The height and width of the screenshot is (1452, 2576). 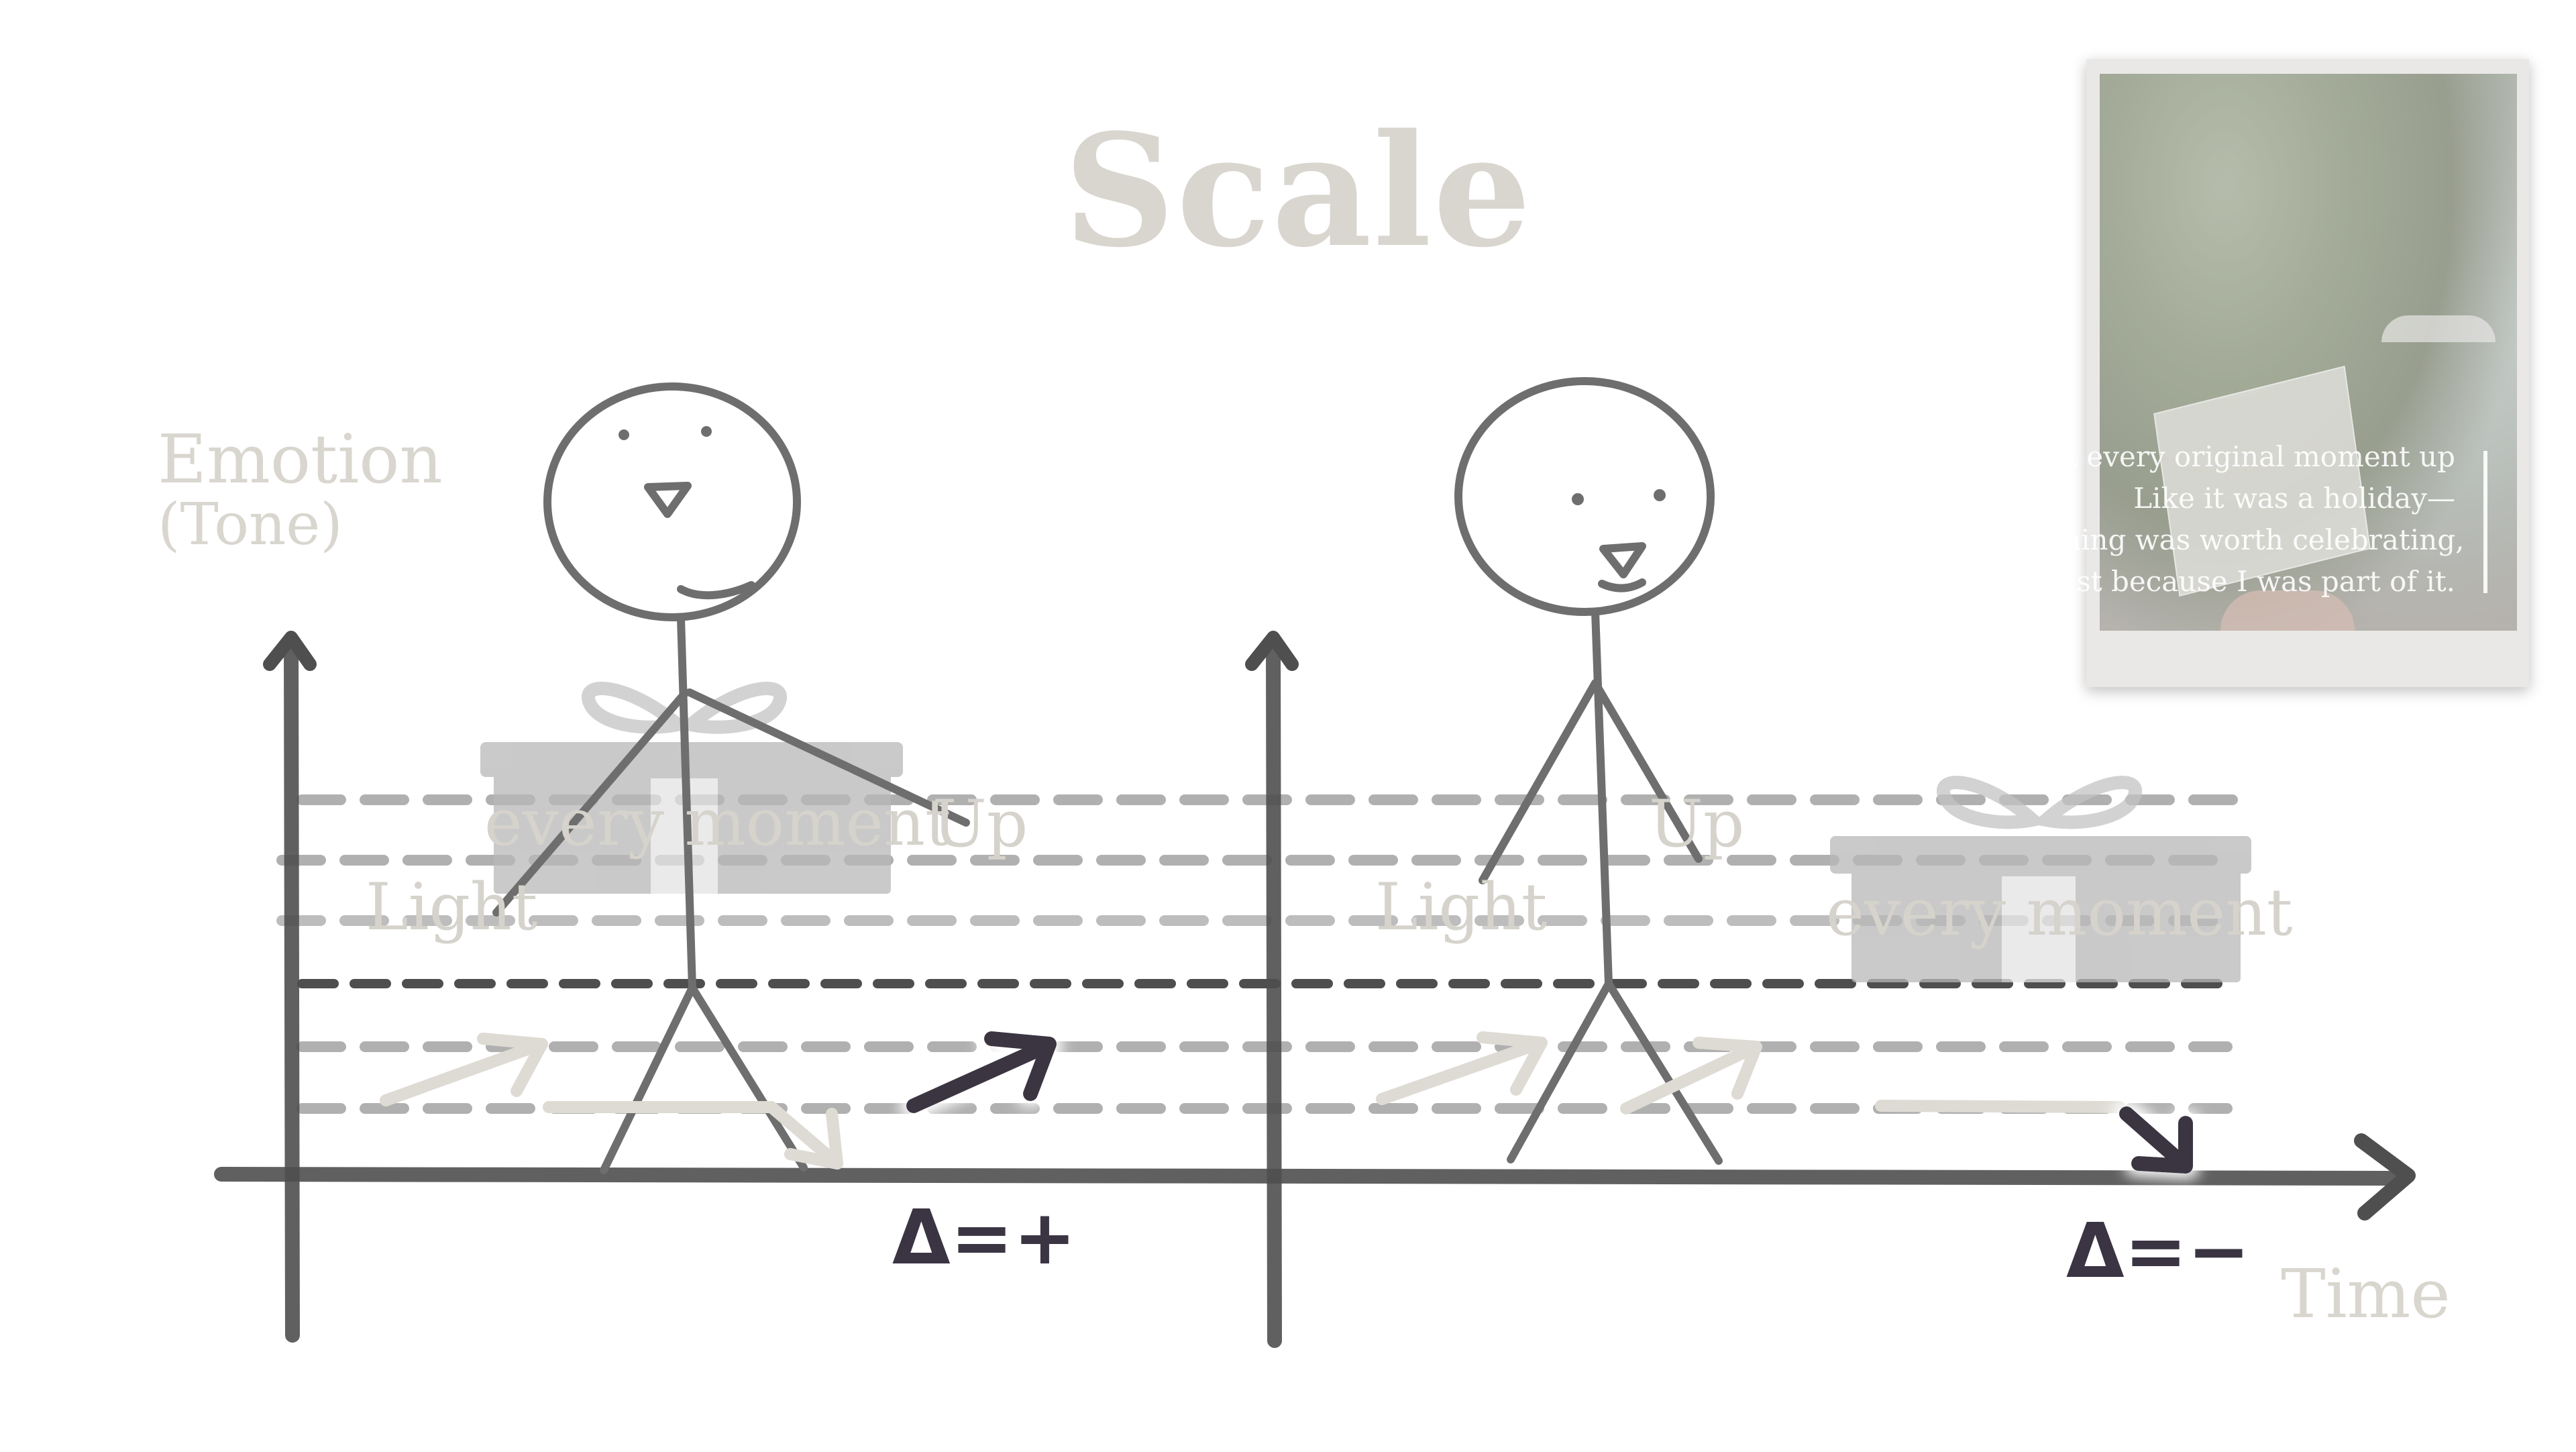 I want to click on photo-image, so click(x=2308, y=353).